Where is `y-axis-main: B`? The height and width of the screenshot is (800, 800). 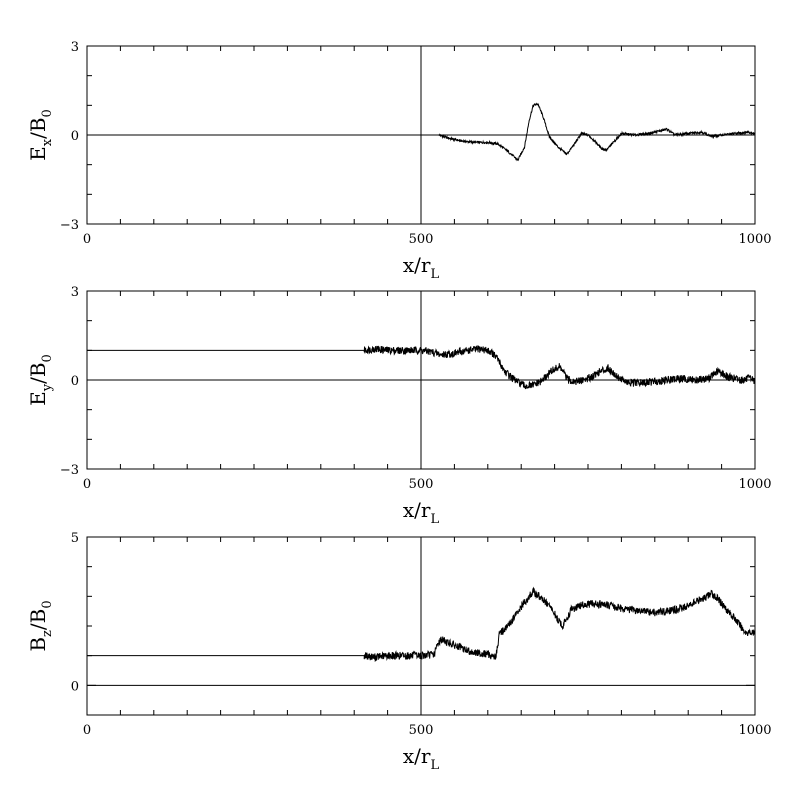
y-axis-main: B is located at coordinates (38, 644).